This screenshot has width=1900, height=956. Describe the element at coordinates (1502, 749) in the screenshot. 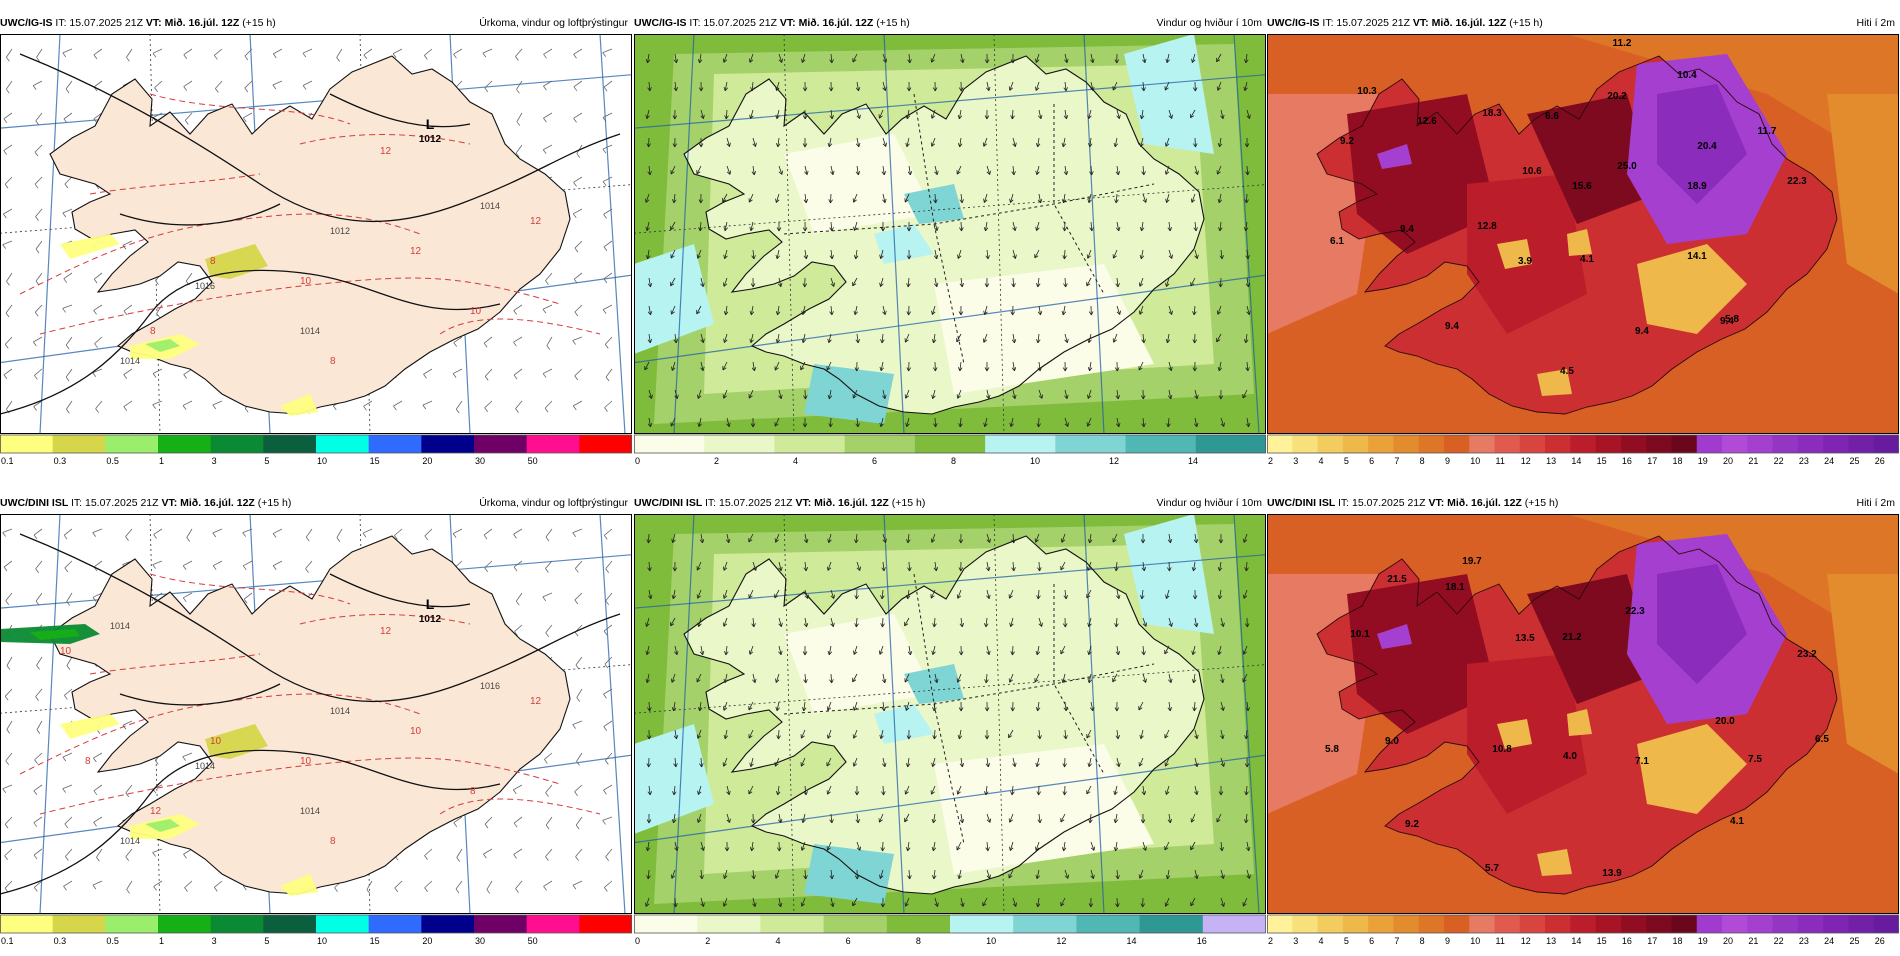

I see `temp-value-label: 10.8` at that location.